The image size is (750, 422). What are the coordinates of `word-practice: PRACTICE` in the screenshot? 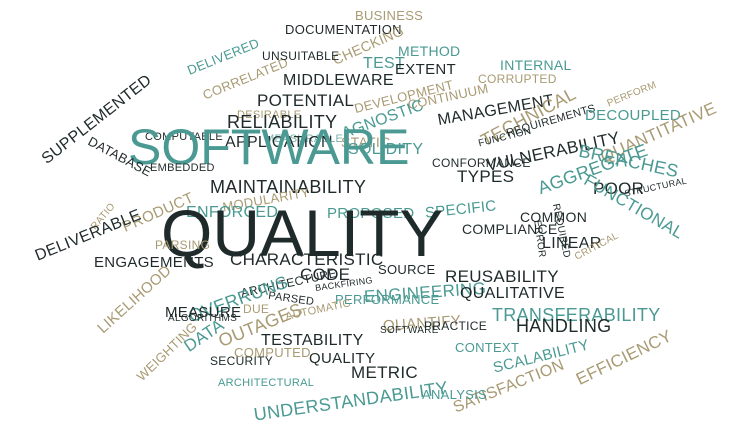 It's located at (456, 326).